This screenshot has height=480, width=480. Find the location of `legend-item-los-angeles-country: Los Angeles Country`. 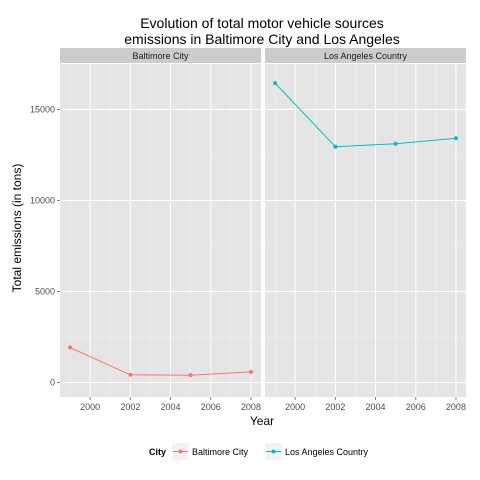

legend-item-los-angeles-country: Los Angeles Country is located at coordinates (316, 451).